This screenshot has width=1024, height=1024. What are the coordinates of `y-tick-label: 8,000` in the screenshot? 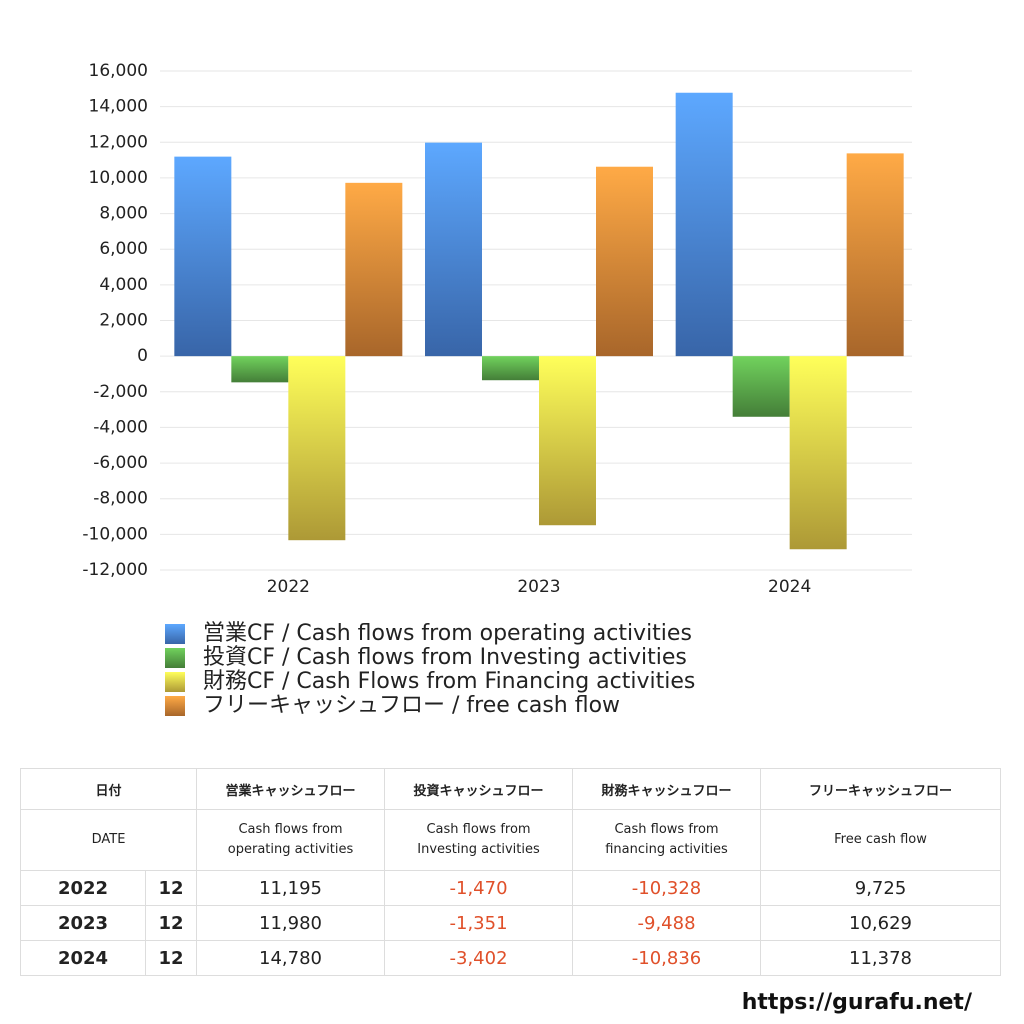 It's located at (123, 214).